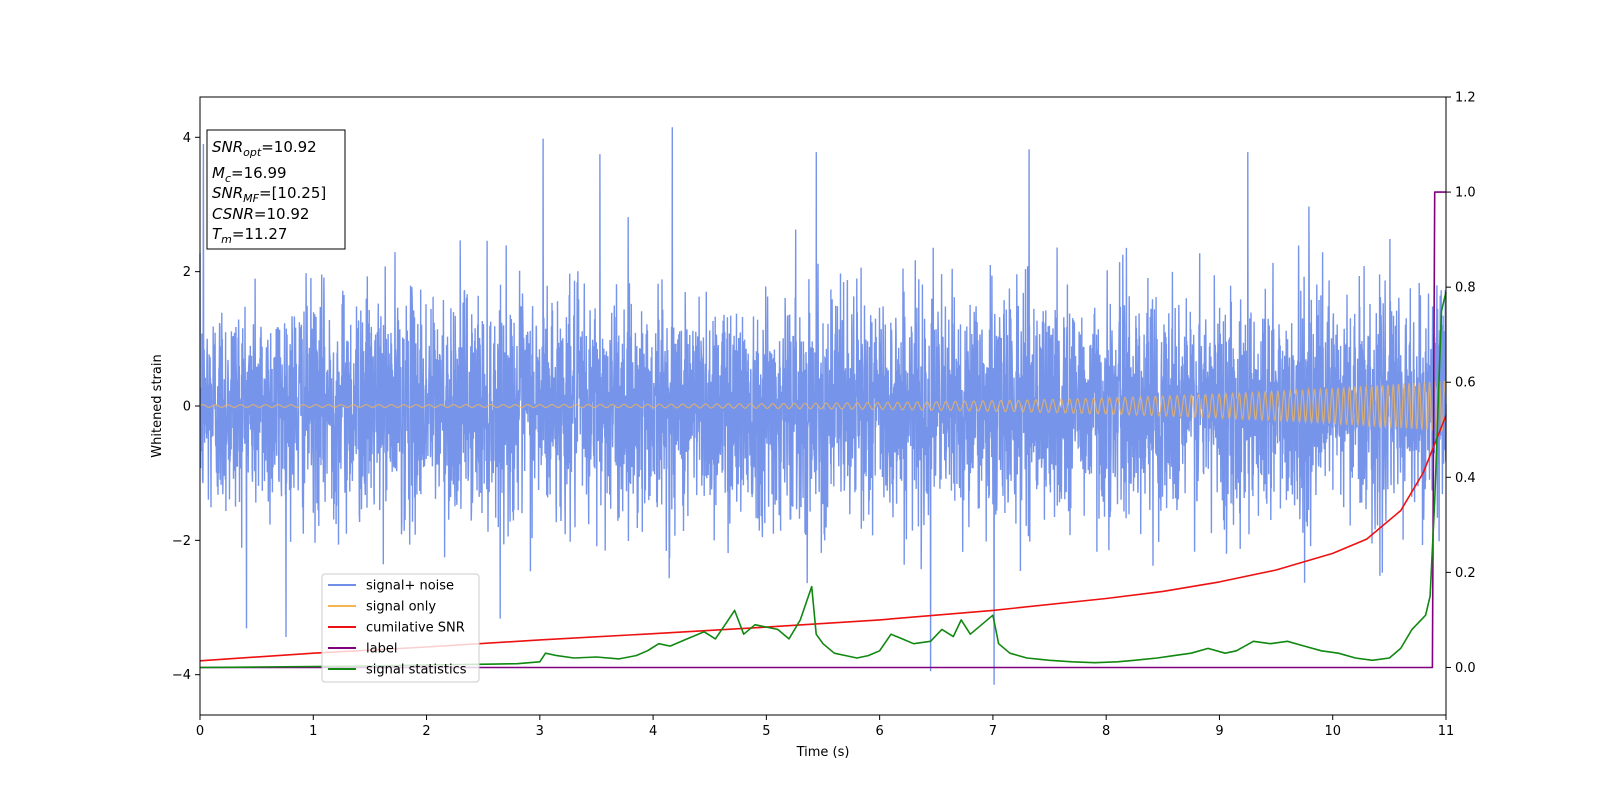 The image size is (1600, 800). What do you see at coordinates (264, 148) in the screenshot?
I see `info-box-line: SNRopt=10.92` at bounding box center [264, 148].